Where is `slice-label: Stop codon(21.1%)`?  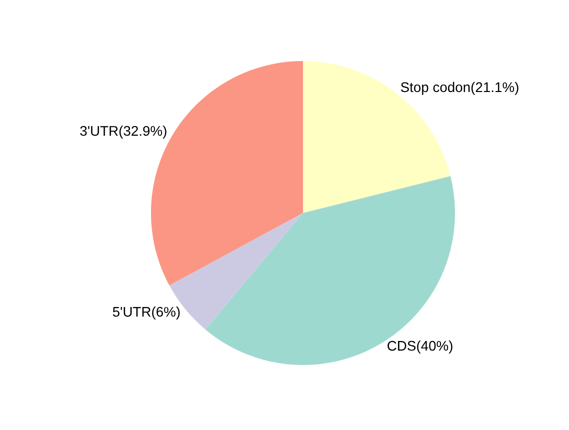
slice-label: Stop codon(21.1%) is located at coordinates (459, 88).